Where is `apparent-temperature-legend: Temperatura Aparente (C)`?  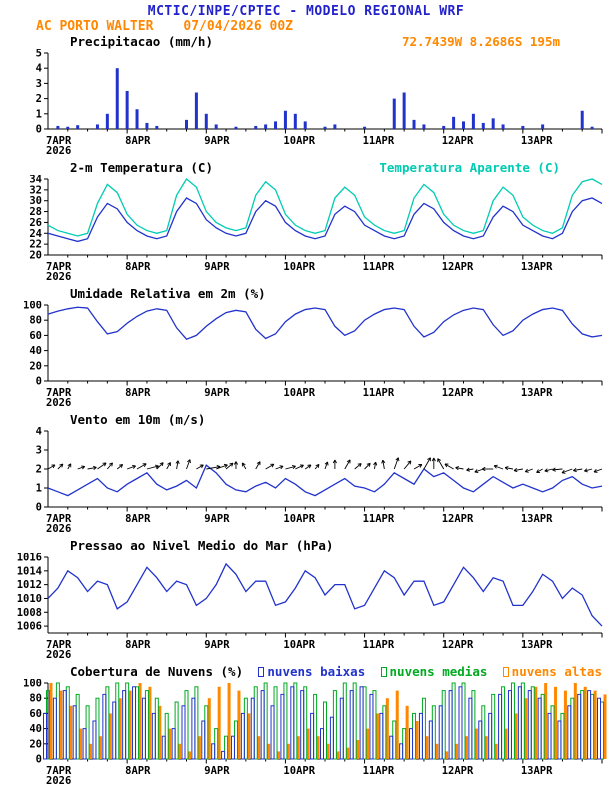 apparent-temperature-legend: Temperatura Aparente (C) is located at coordinates (469, 167).